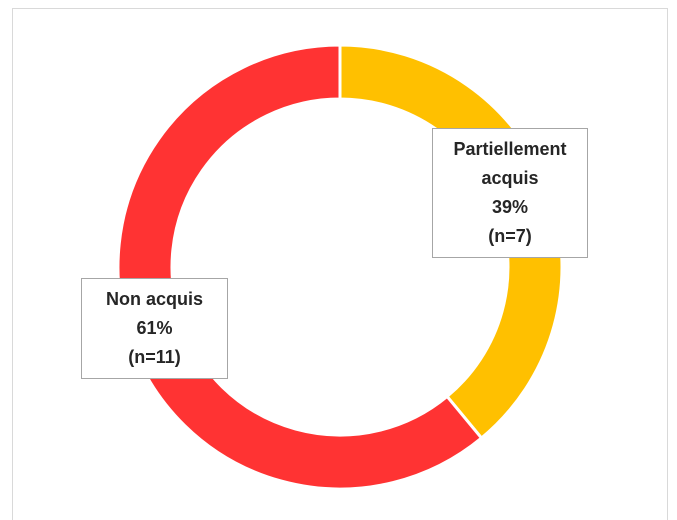 Image resolution: width=677 pixels, height=520 pixels. Describe the element at coordinates (510, 193) in the screenshot. I see `data-label: Partiellement acquis 39% (n=7)` at that location.